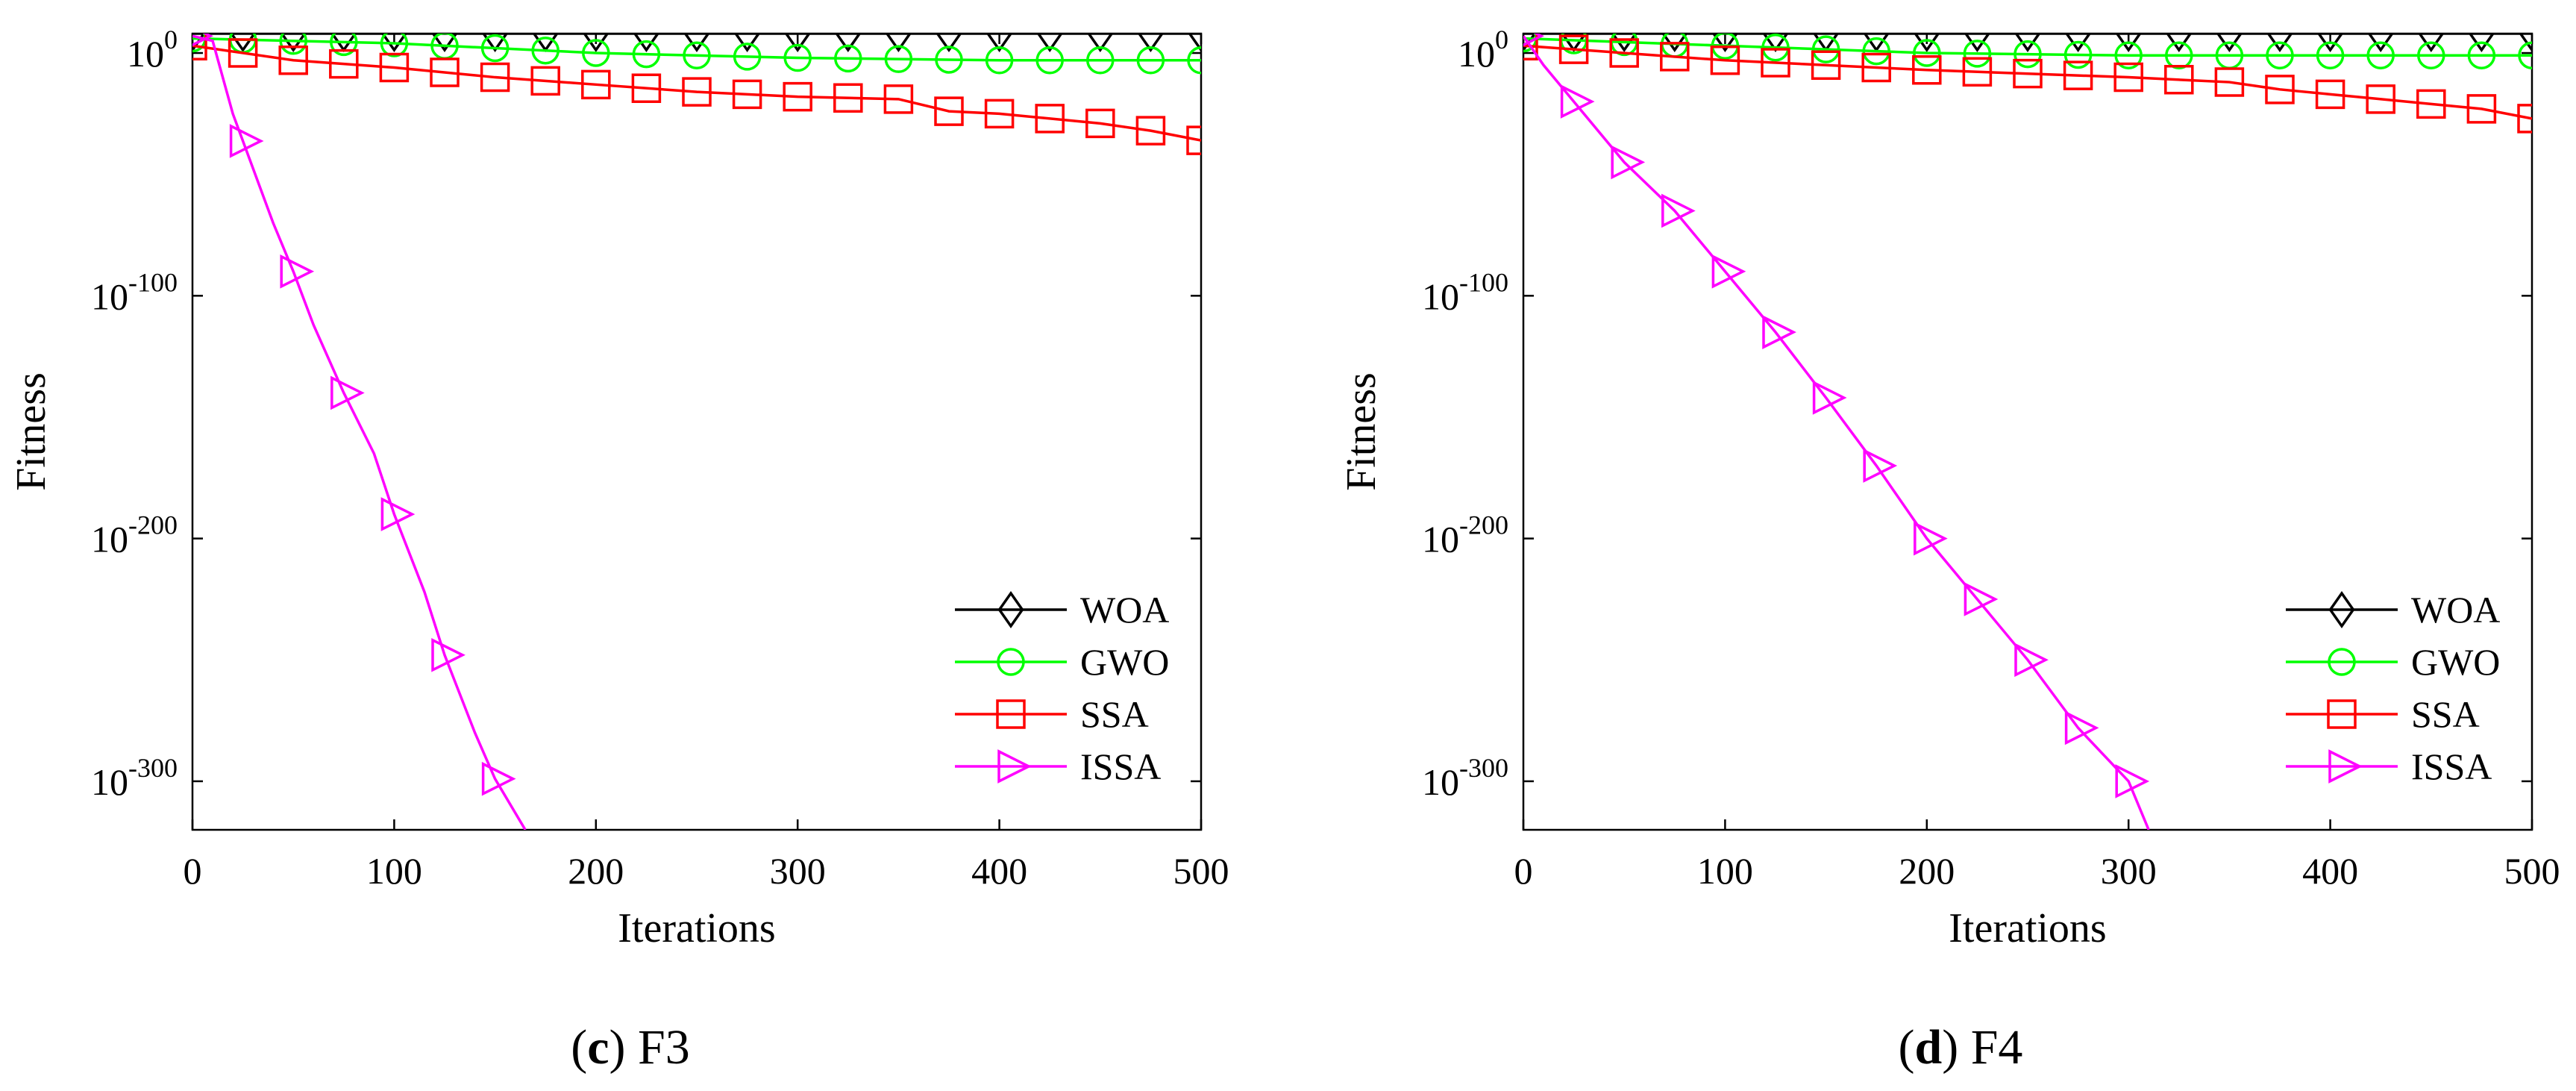 The width and height of the screenshot is (2576, 1091). What do you see at coordinates (596, 871) in the screenshot?
I see `x-tick-label: 200` at bounding box center [596, 871].